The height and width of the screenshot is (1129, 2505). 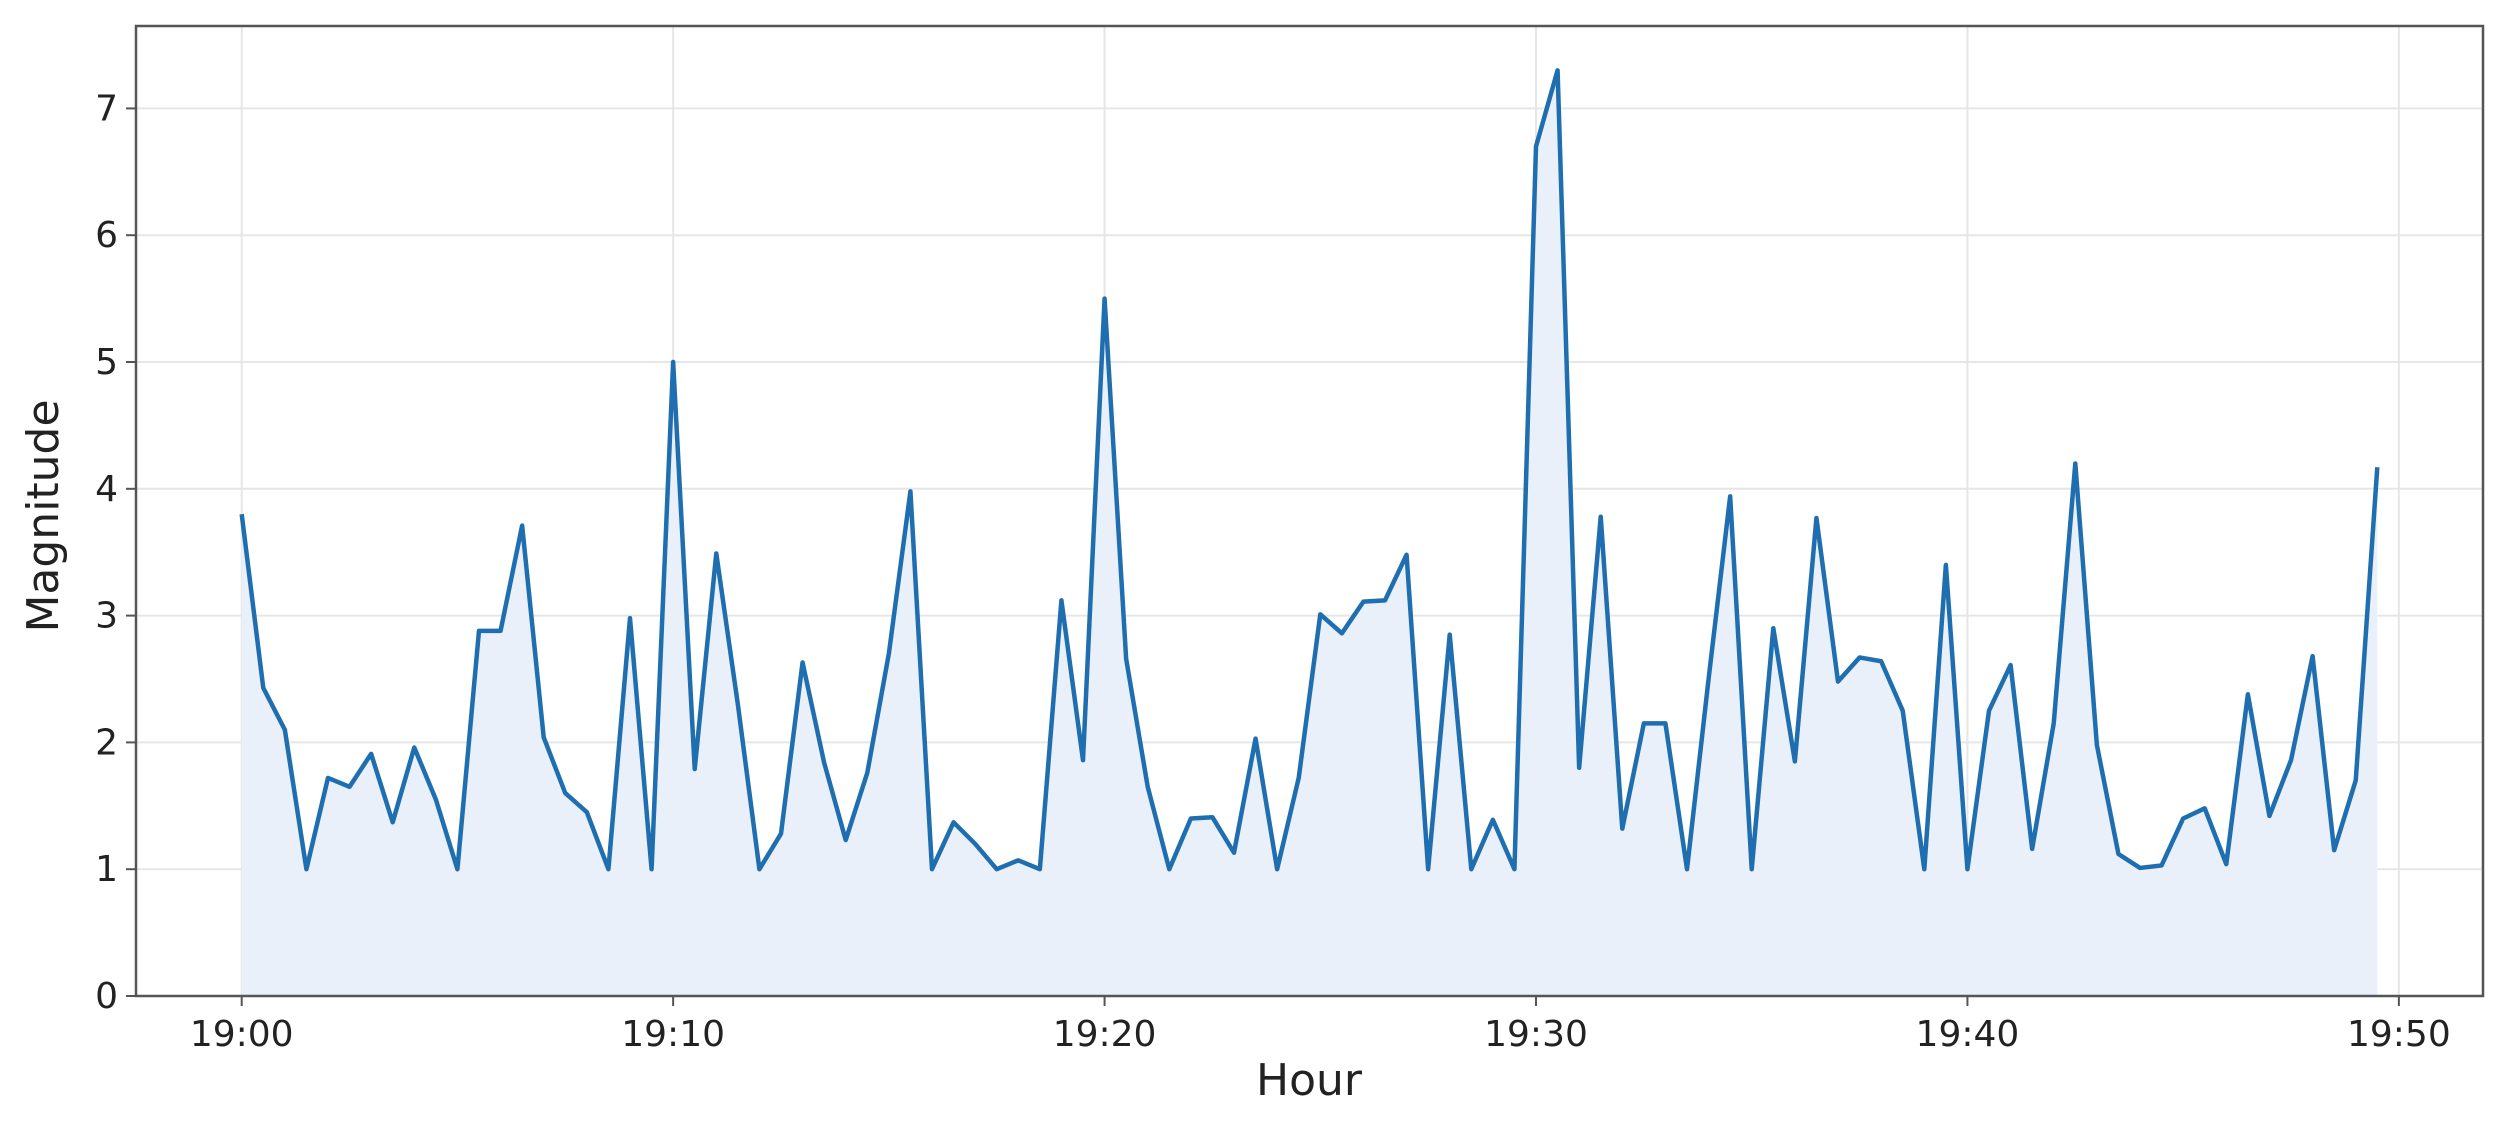 What do you see at coordinates (1536, 1034) in the screenshot?
I see `x-tick-label: 19:30` at bounding box center [1536, 1034].